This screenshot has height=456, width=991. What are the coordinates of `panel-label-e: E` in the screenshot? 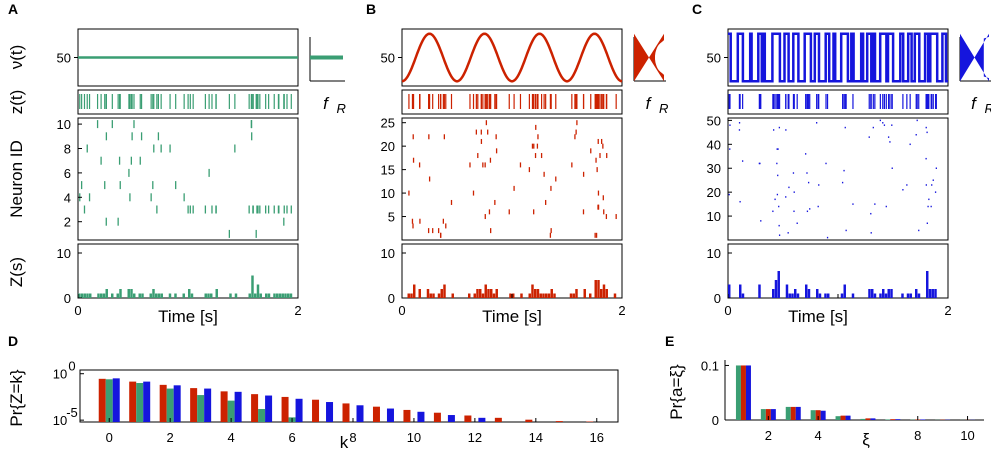 It's located at (669, 341).